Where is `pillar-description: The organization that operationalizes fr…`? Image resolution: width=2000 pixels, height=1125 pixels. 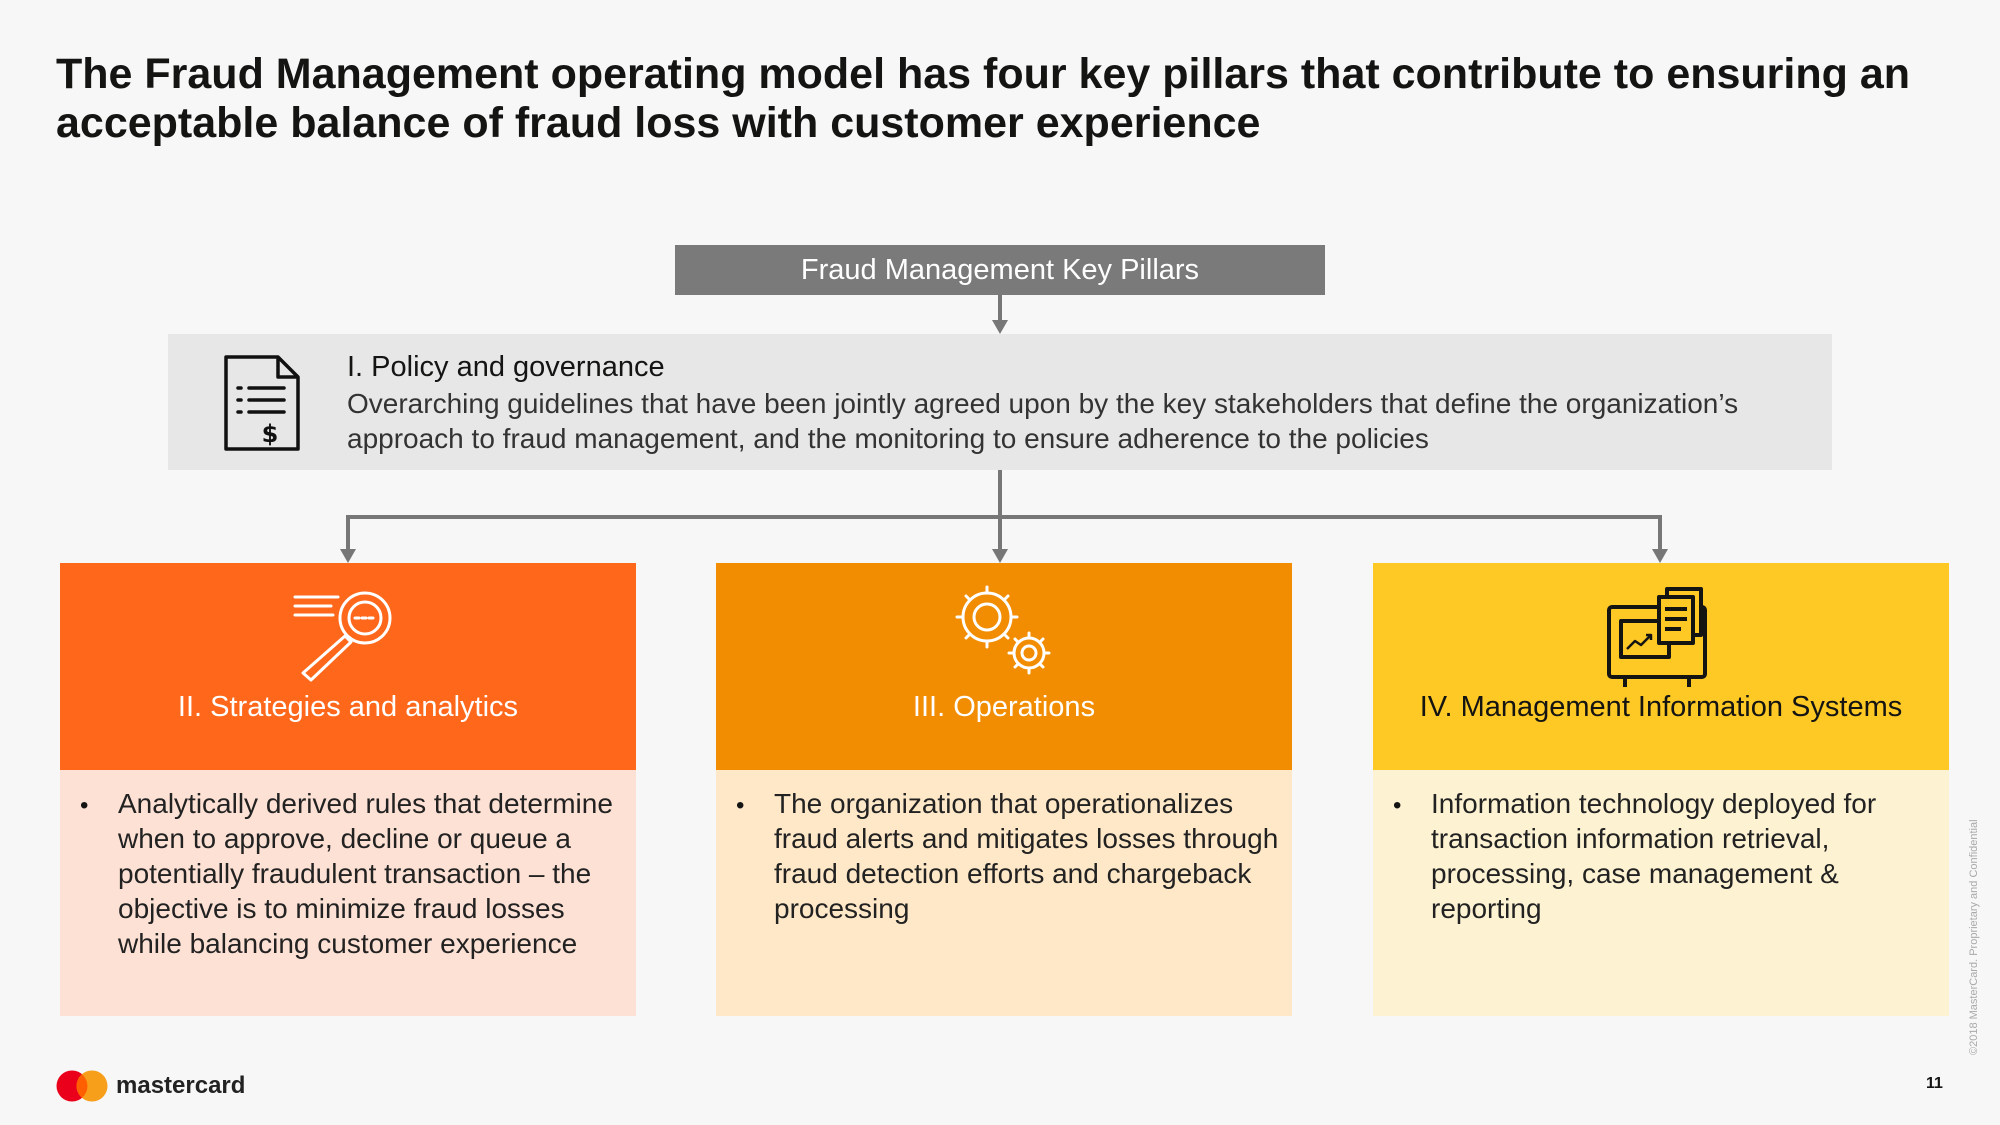 pillar-description: The organization that operationalizes fr… is located at coordinates (1026, 856).